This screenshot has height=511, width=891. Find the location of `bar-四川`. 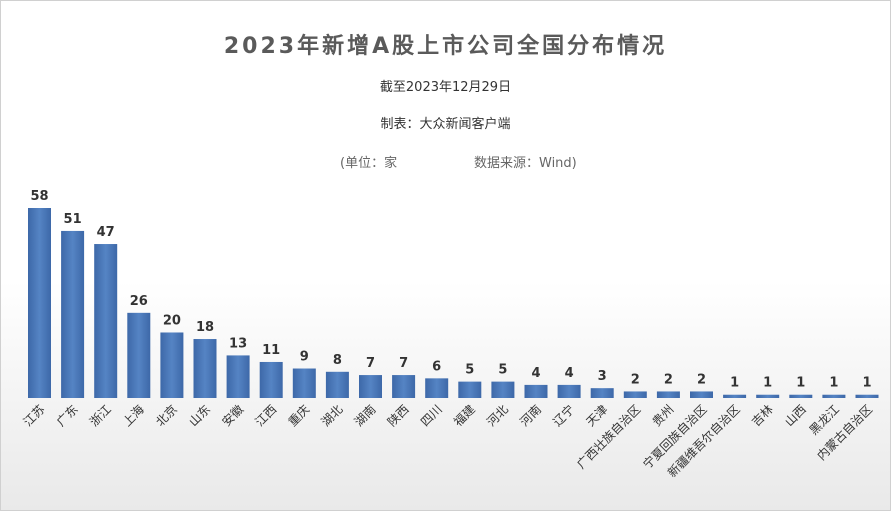

bar-四川 is located at coordinates (437, 388).